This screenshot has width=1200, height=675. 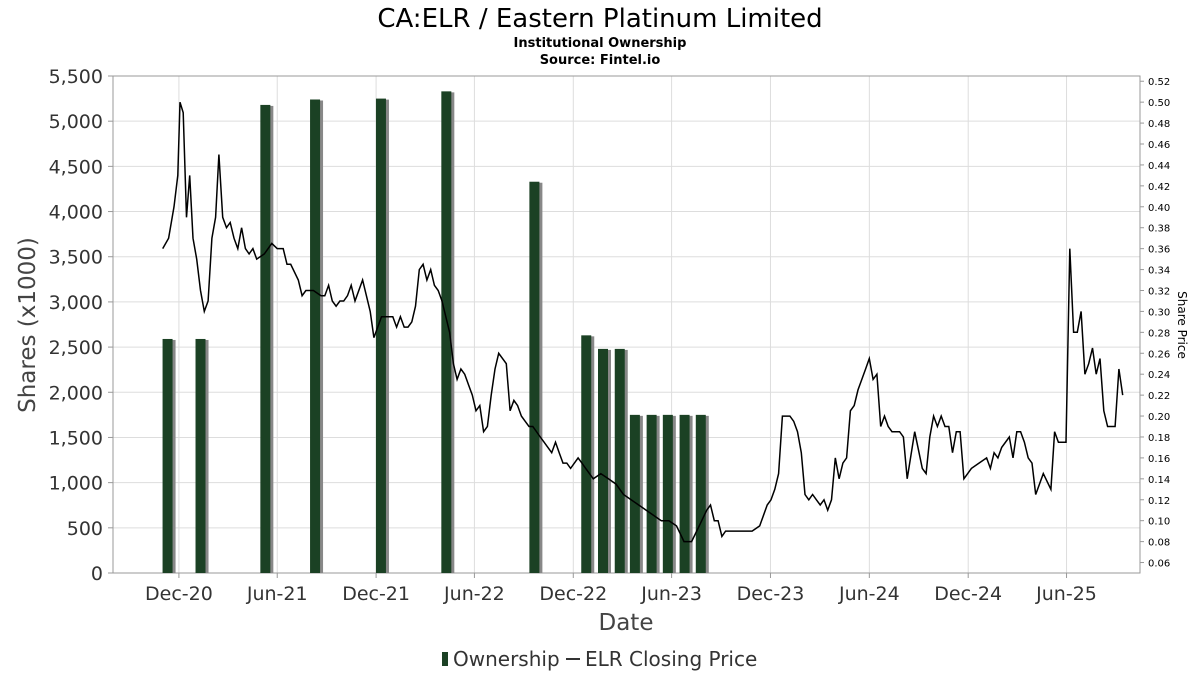 What do you see at coordinates (1182, 325) in the screenshot?
I see `y2-axis-label: Share Price` at bounding box center [1182, 325].